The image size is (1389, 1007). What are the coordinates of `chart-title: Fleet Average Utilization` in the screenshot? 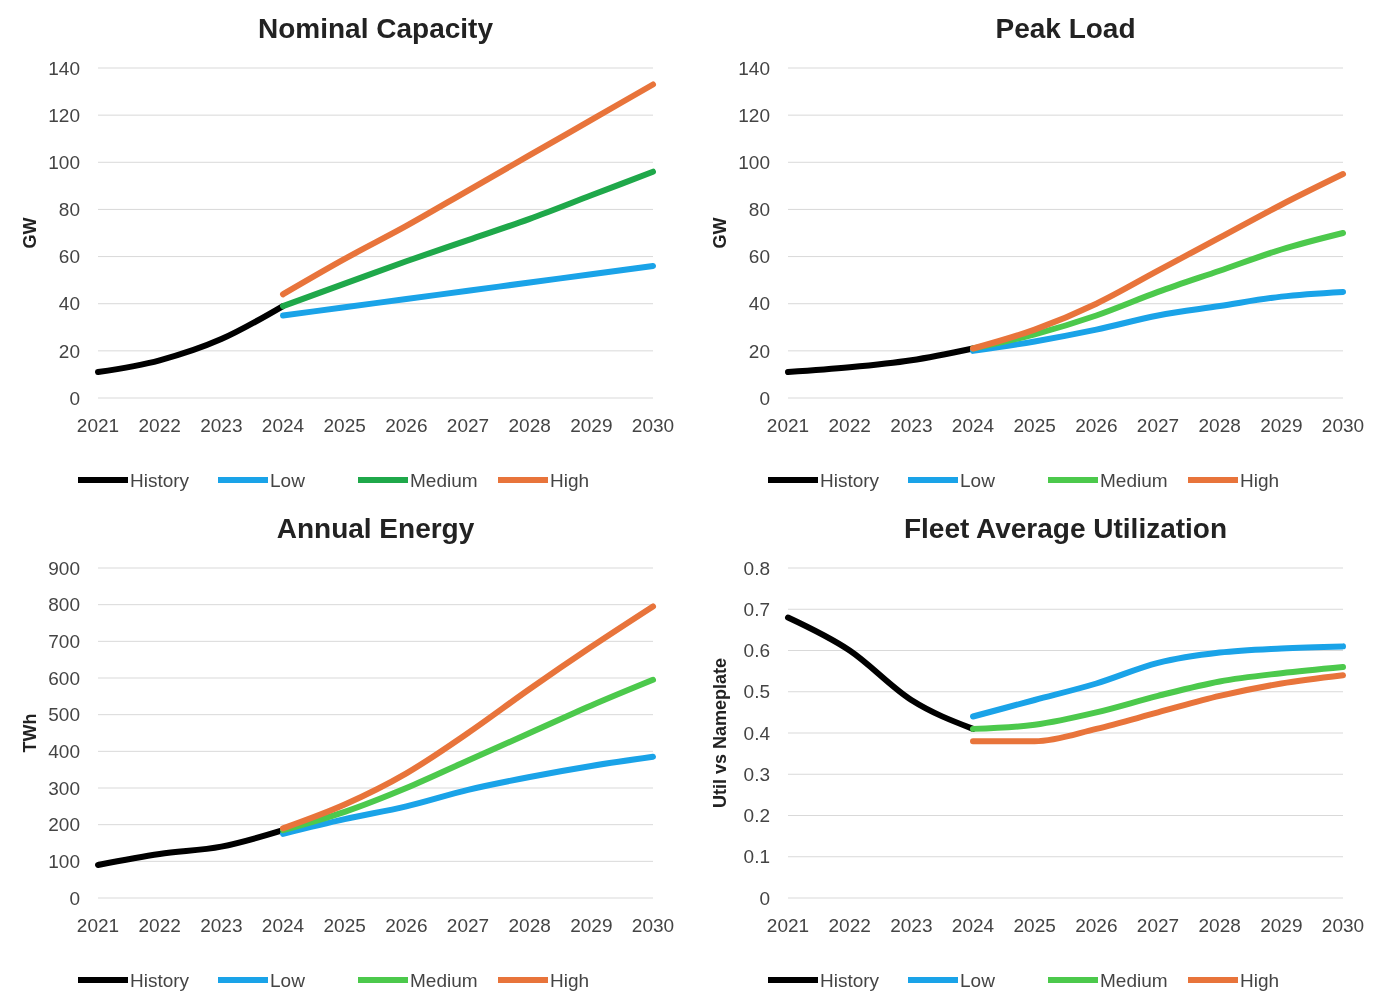 It's located at (1065, 528).